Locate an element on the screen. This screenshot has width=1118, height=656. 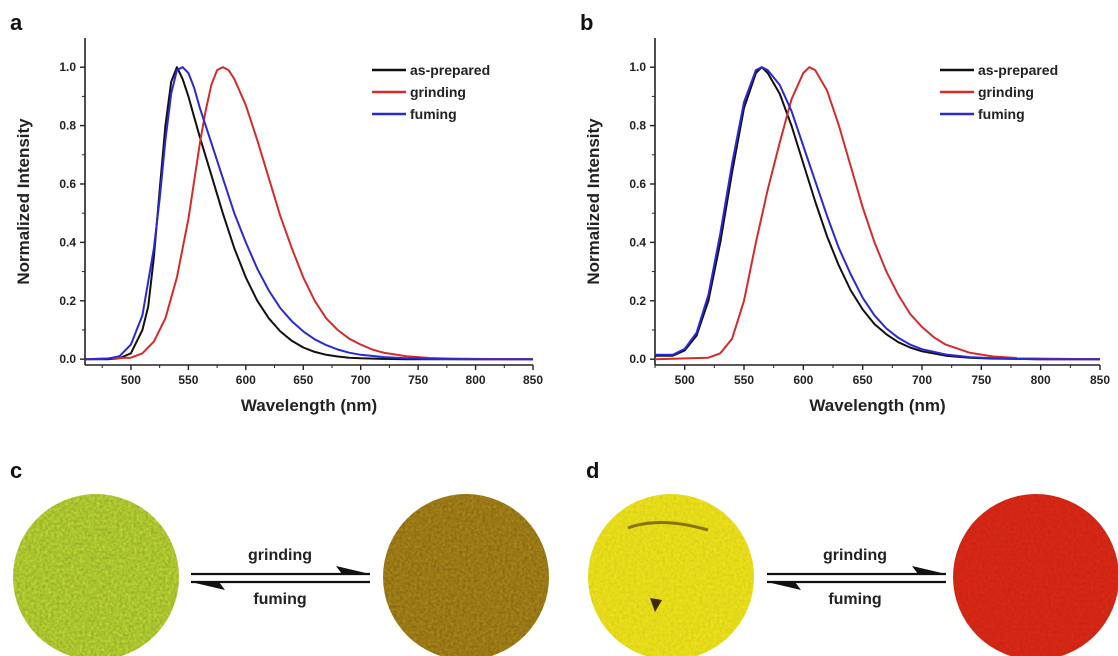
x-tick-label-a-850: 850 is located at coordinates (533, 380).